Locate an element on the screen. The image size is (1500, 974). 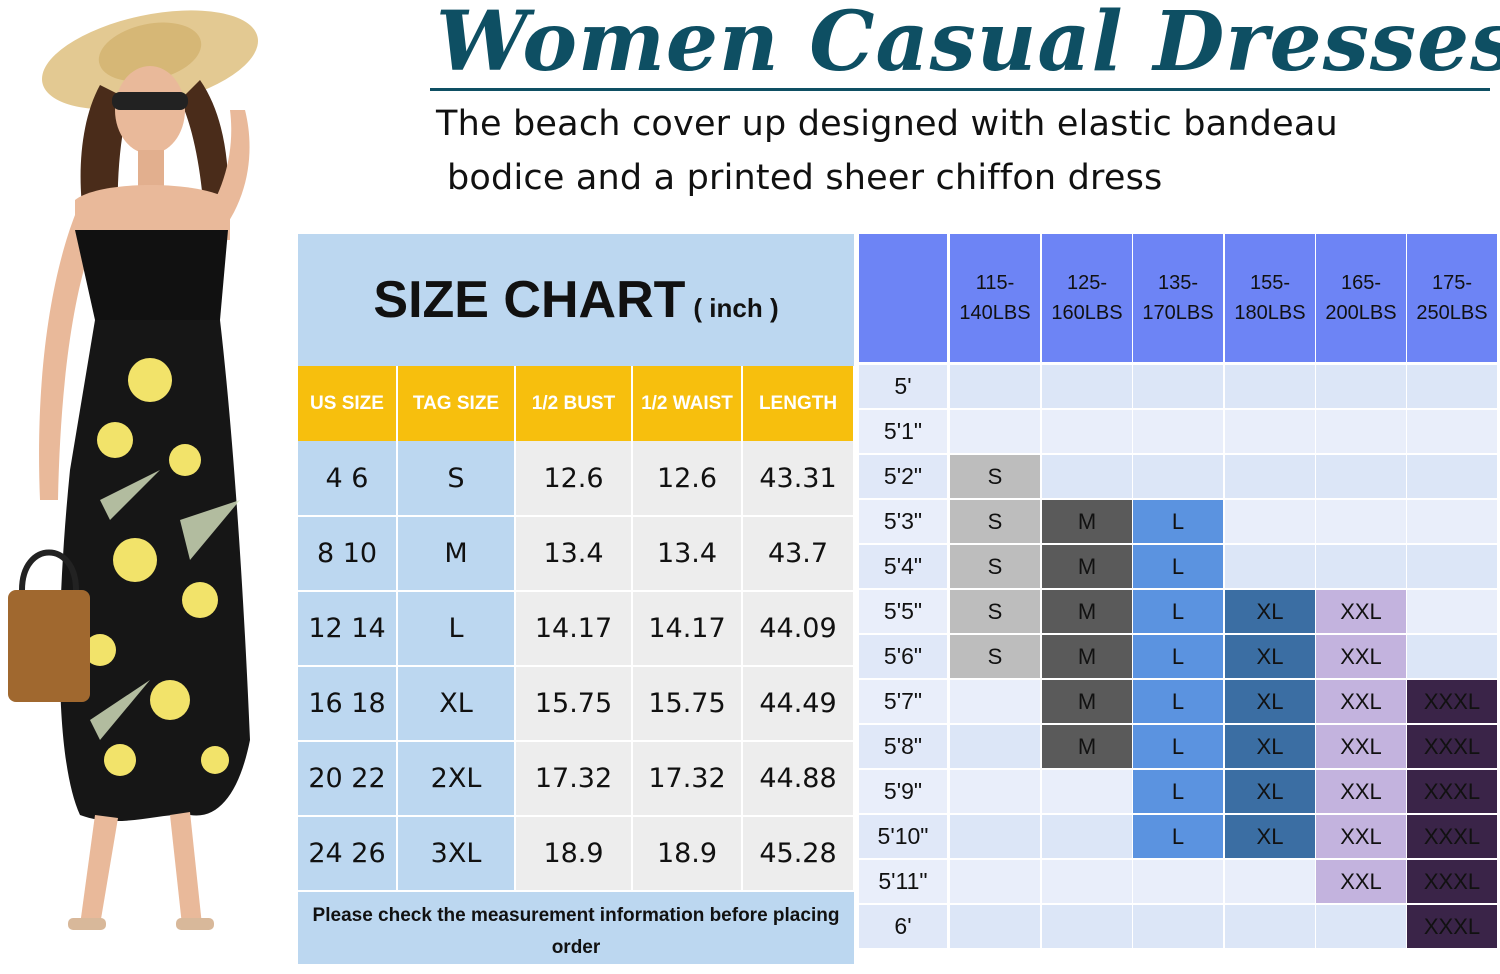
straw-bag is located at coordinates (49, 646).